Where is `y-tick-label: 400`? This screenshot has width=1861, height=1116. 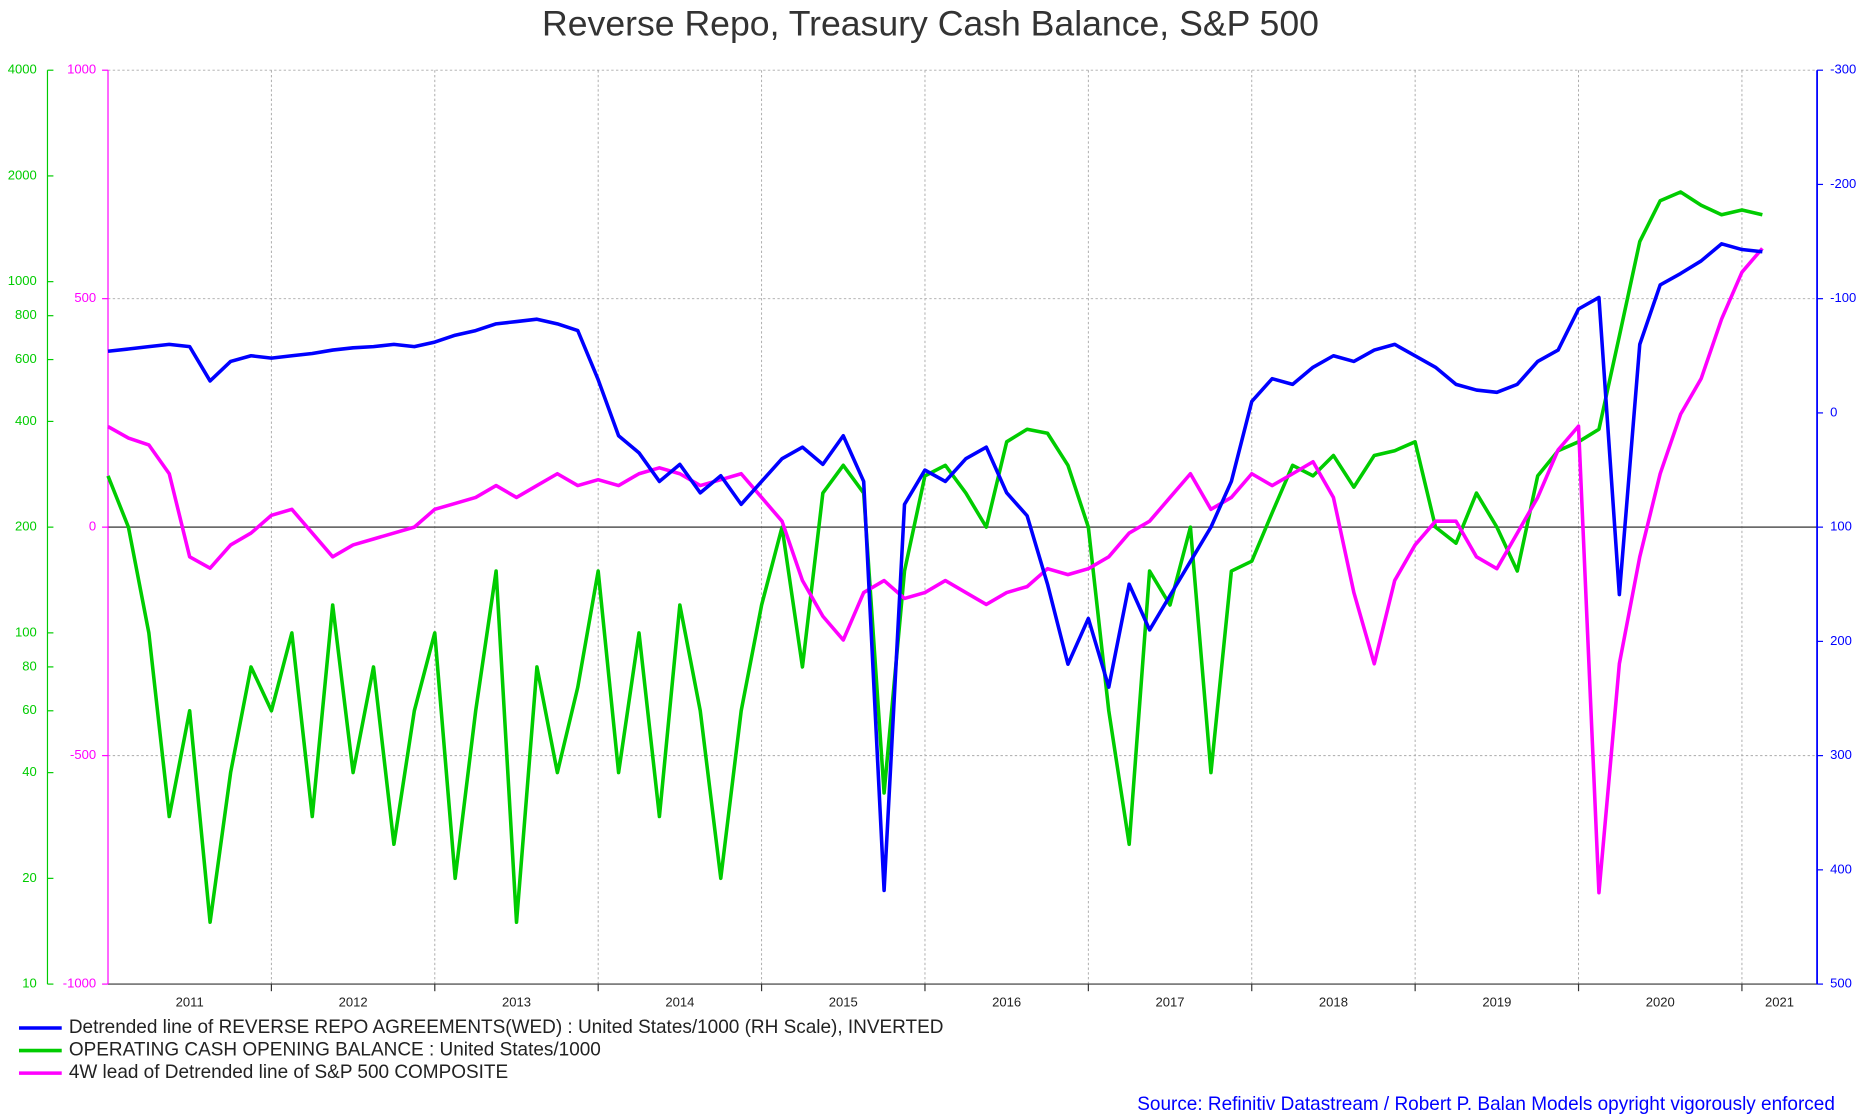 y-tick-label: 400 is located at coordinates (26, 420).